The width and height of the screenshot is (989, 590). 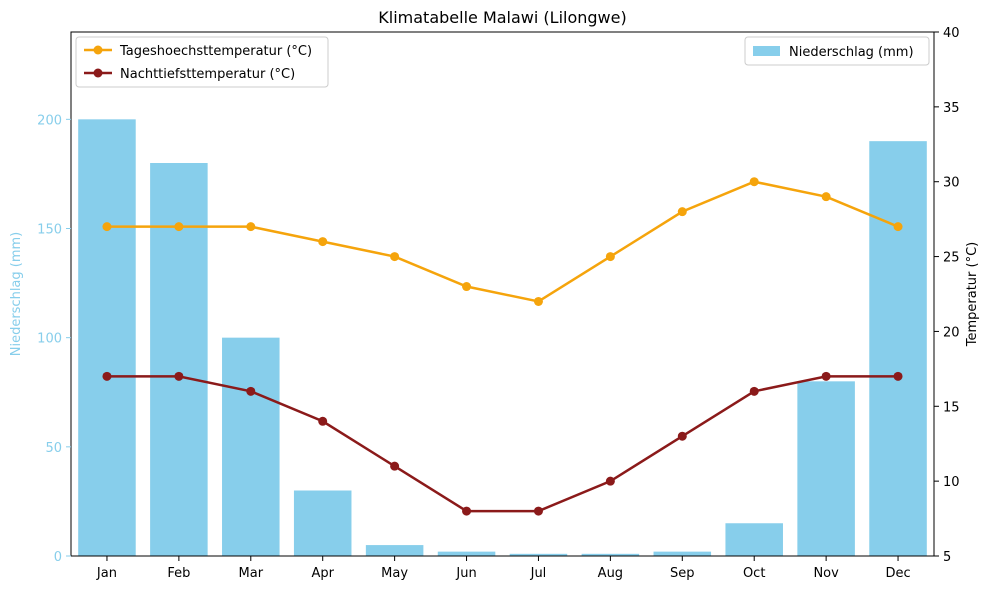 What do you see at coordinates (682, 436) in the screenshot?
I see `series-1-point-sep` at bounding box center [682, 436].